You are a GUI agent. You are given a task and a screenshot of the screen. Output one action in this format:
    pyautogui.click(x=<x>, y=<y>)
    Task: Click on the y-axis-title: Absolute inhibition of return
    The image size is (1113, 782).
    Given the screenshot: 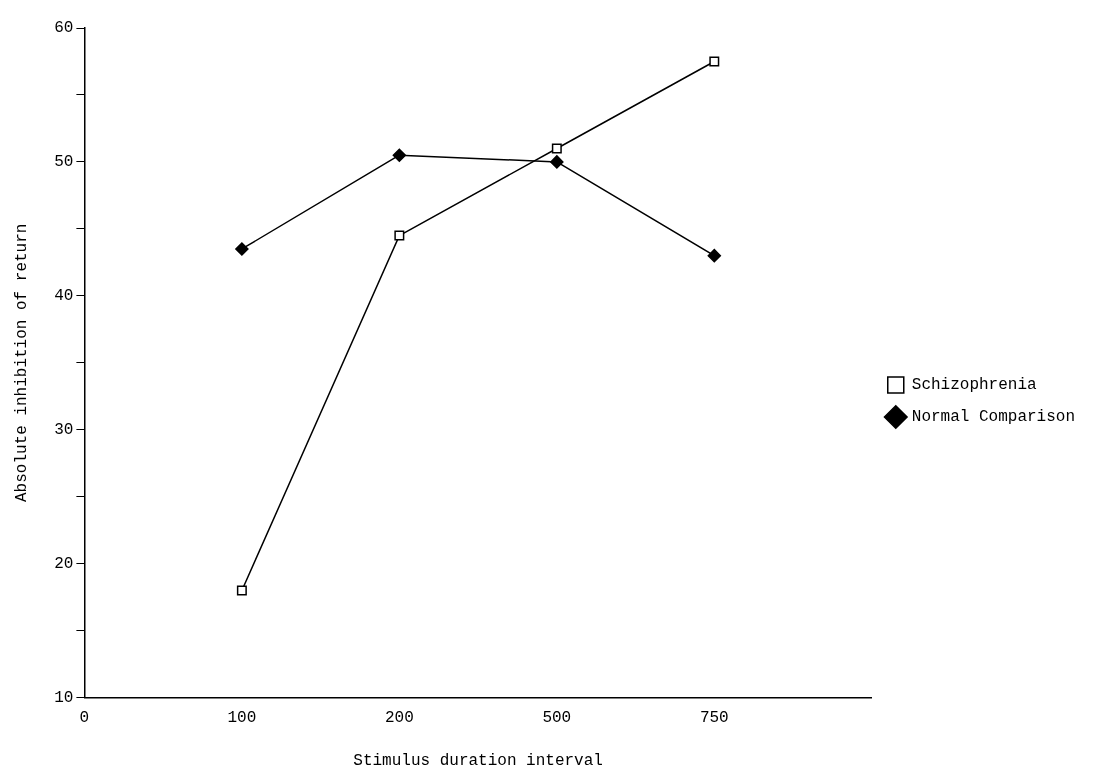 What is the action you would take?
    pyautogui.click(x=21, y=363)
    